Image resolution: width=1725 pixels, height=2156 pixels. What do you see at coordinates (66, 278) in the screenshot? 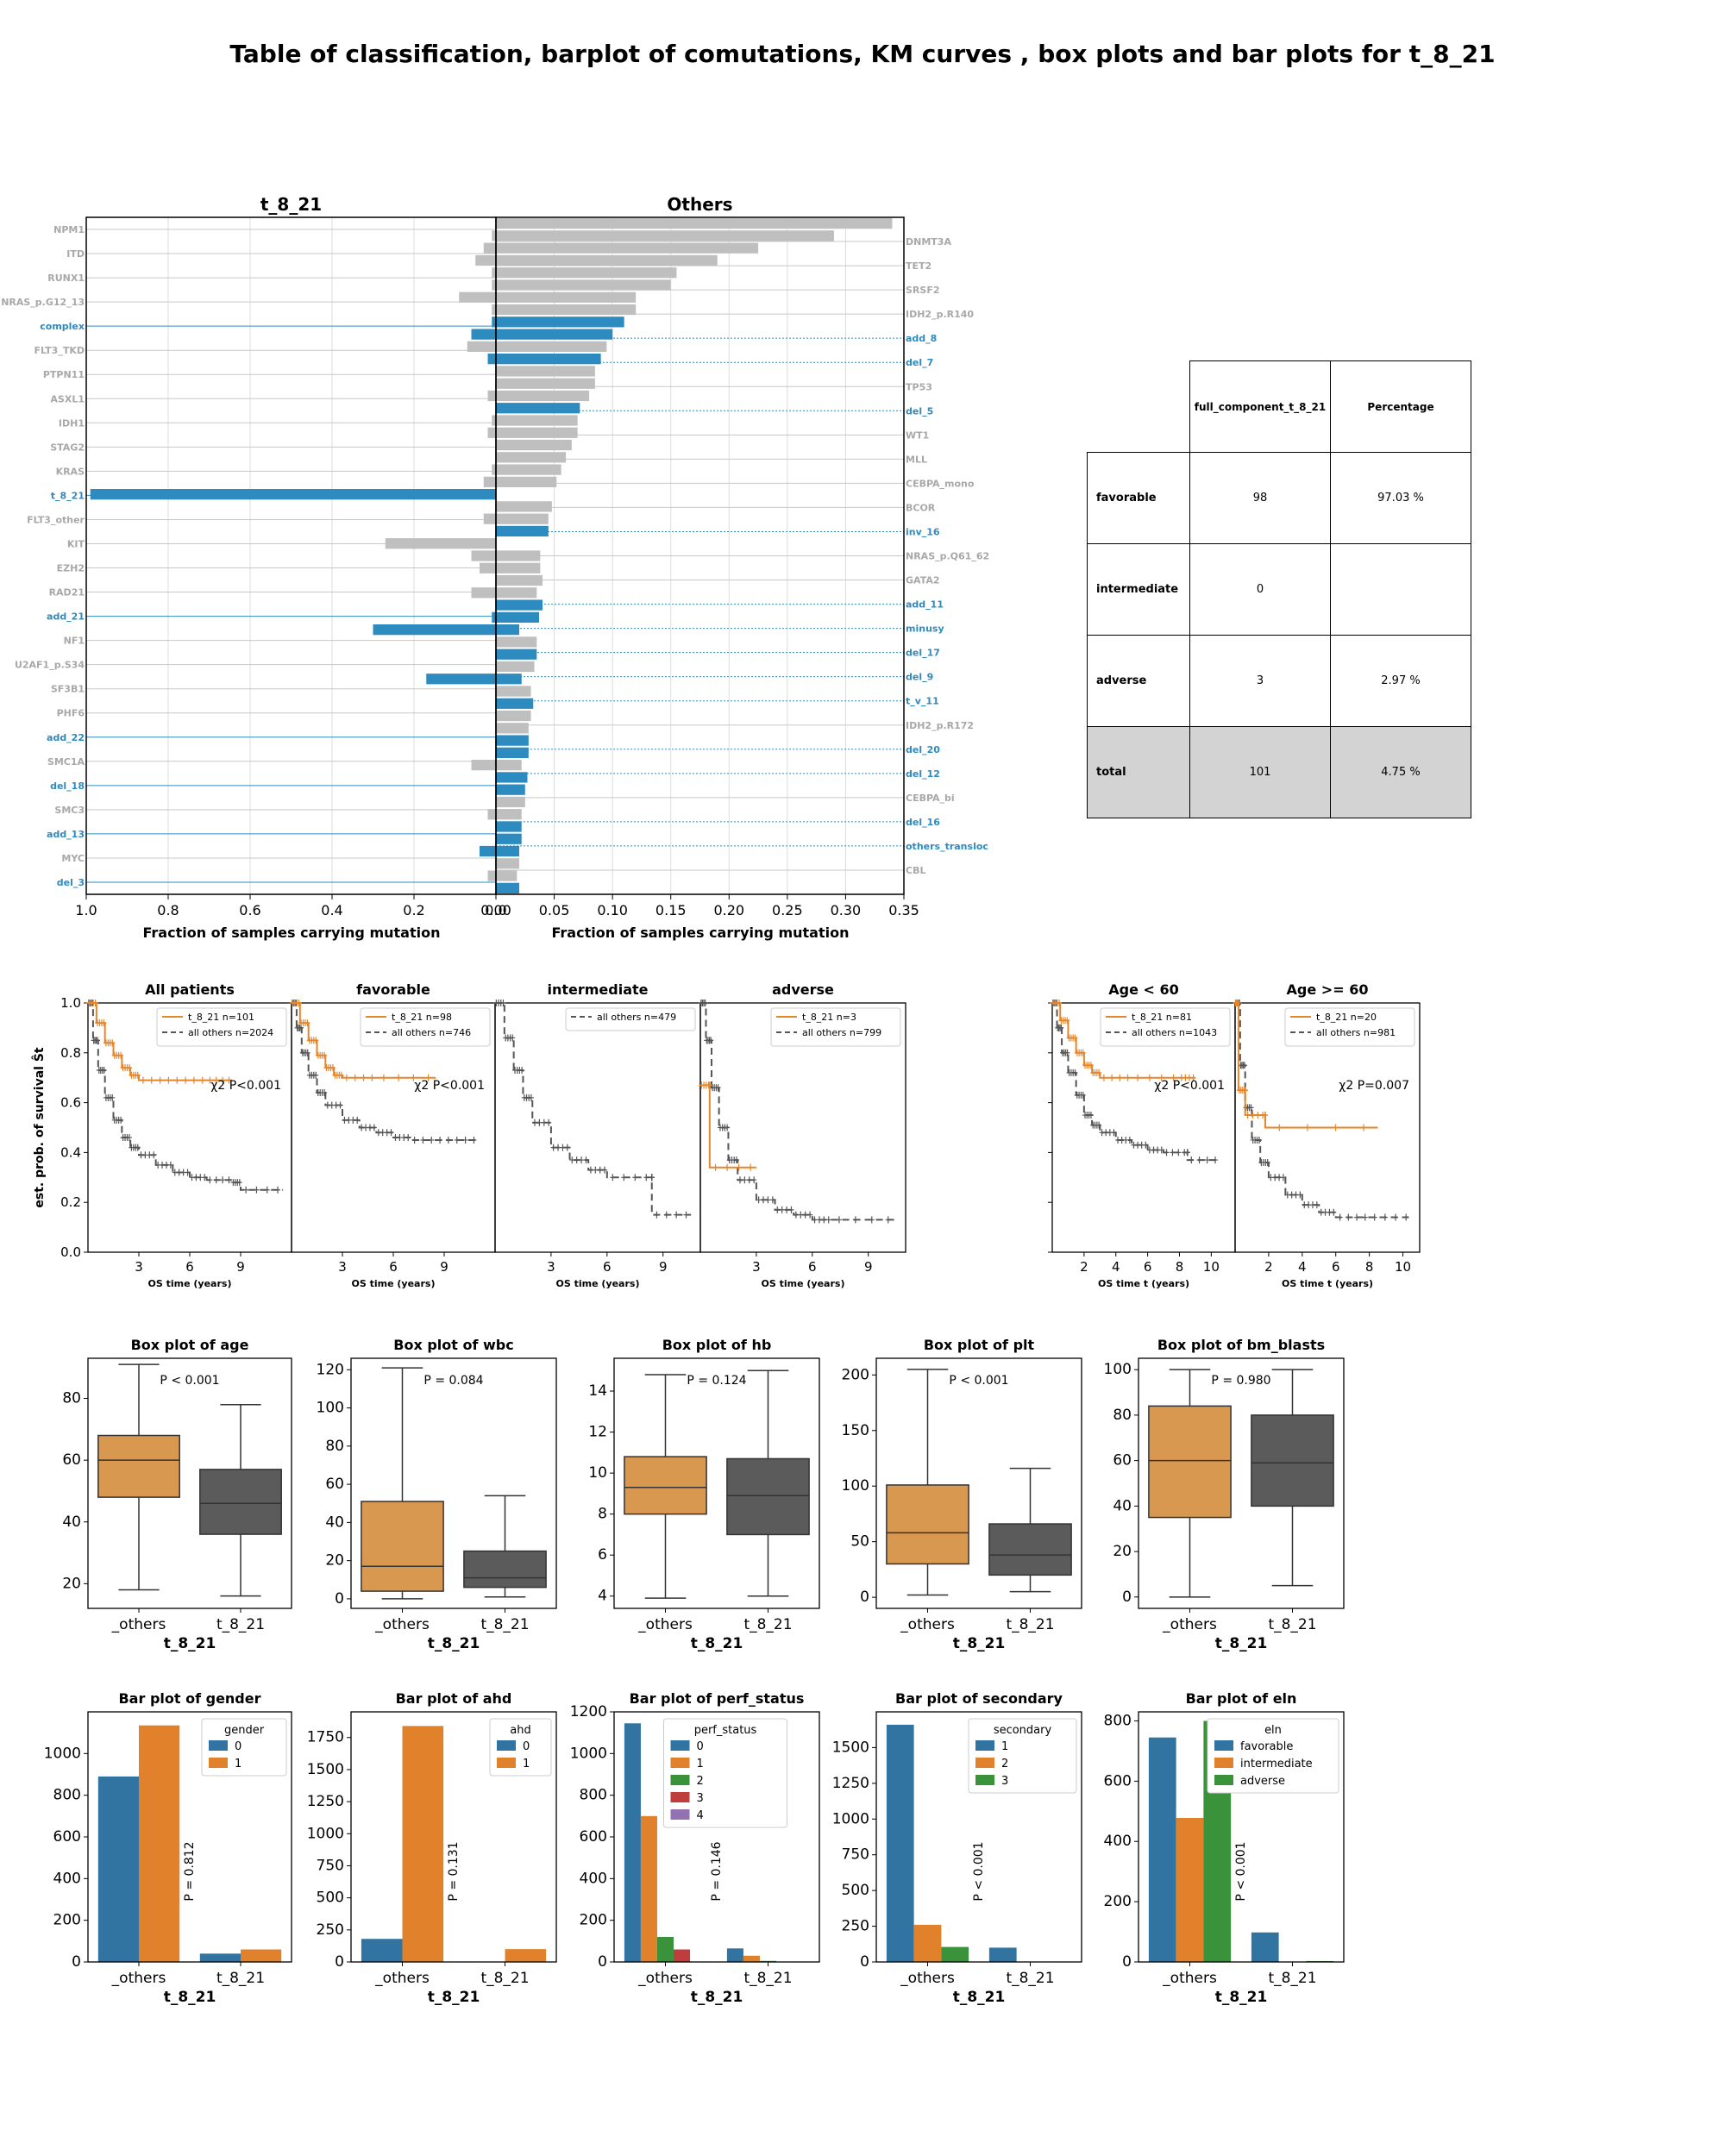
I see `comut-left-label: RUNX1` at bounding box center [66, 278].